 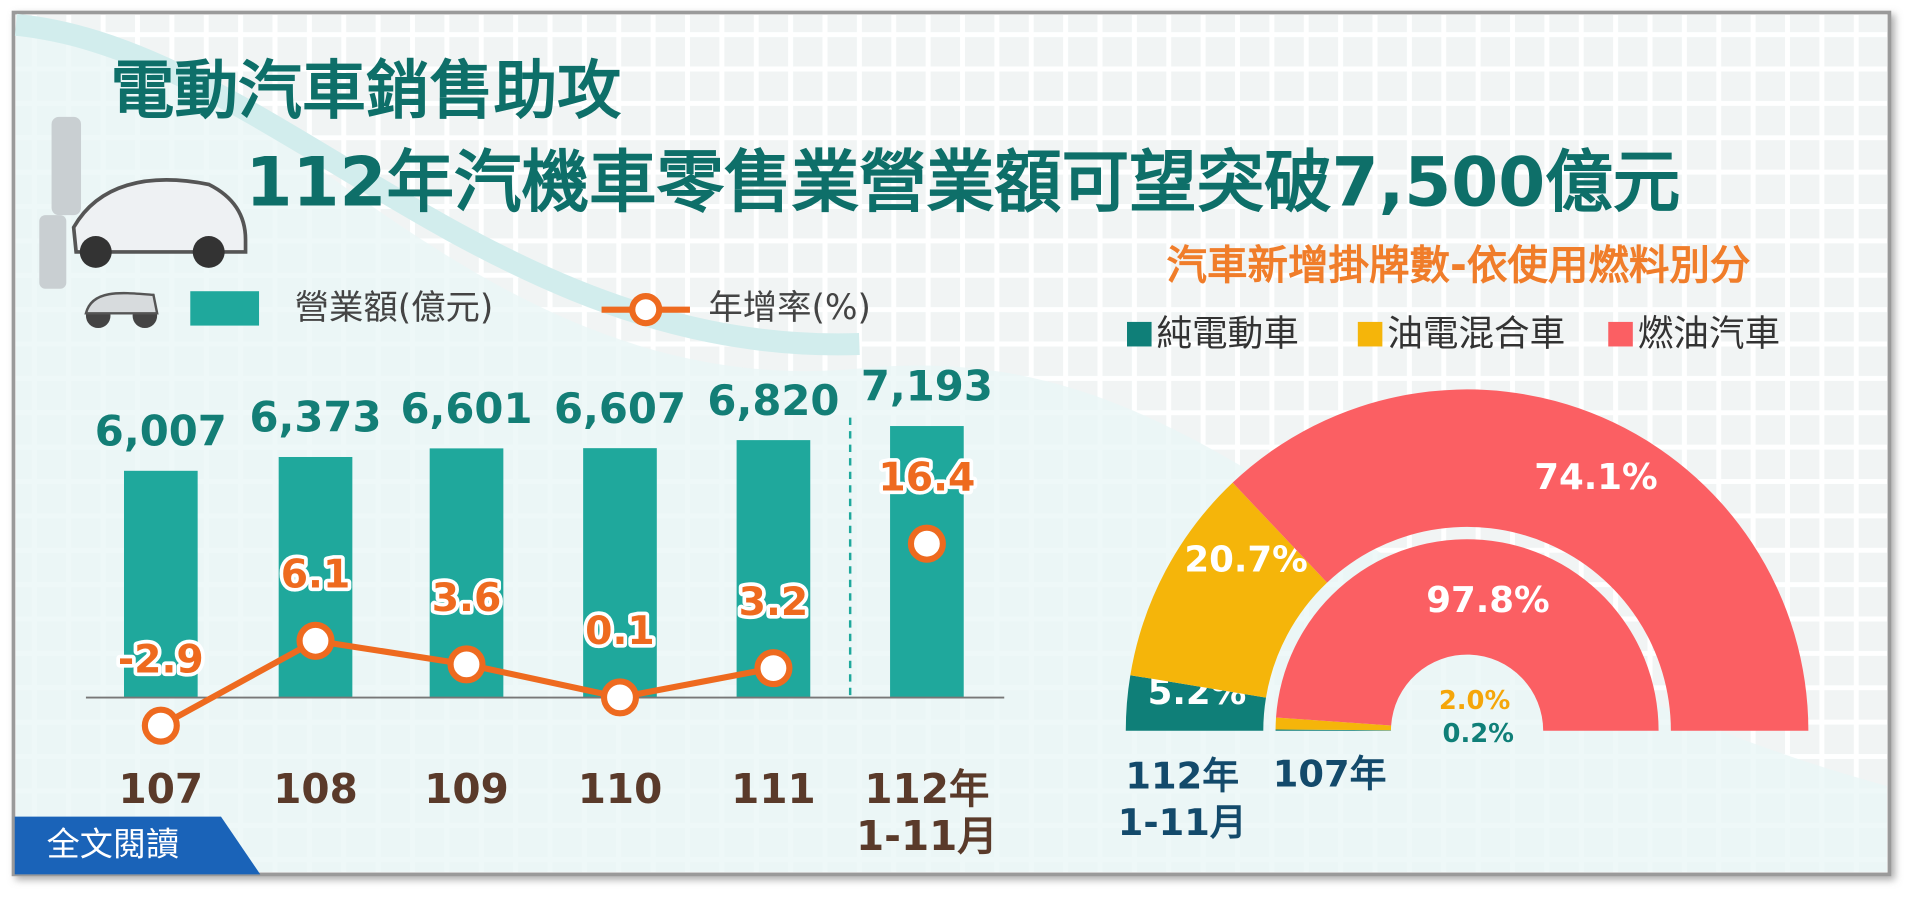 I want to click on x-tick-label: 111, so click(x=773, y=789).